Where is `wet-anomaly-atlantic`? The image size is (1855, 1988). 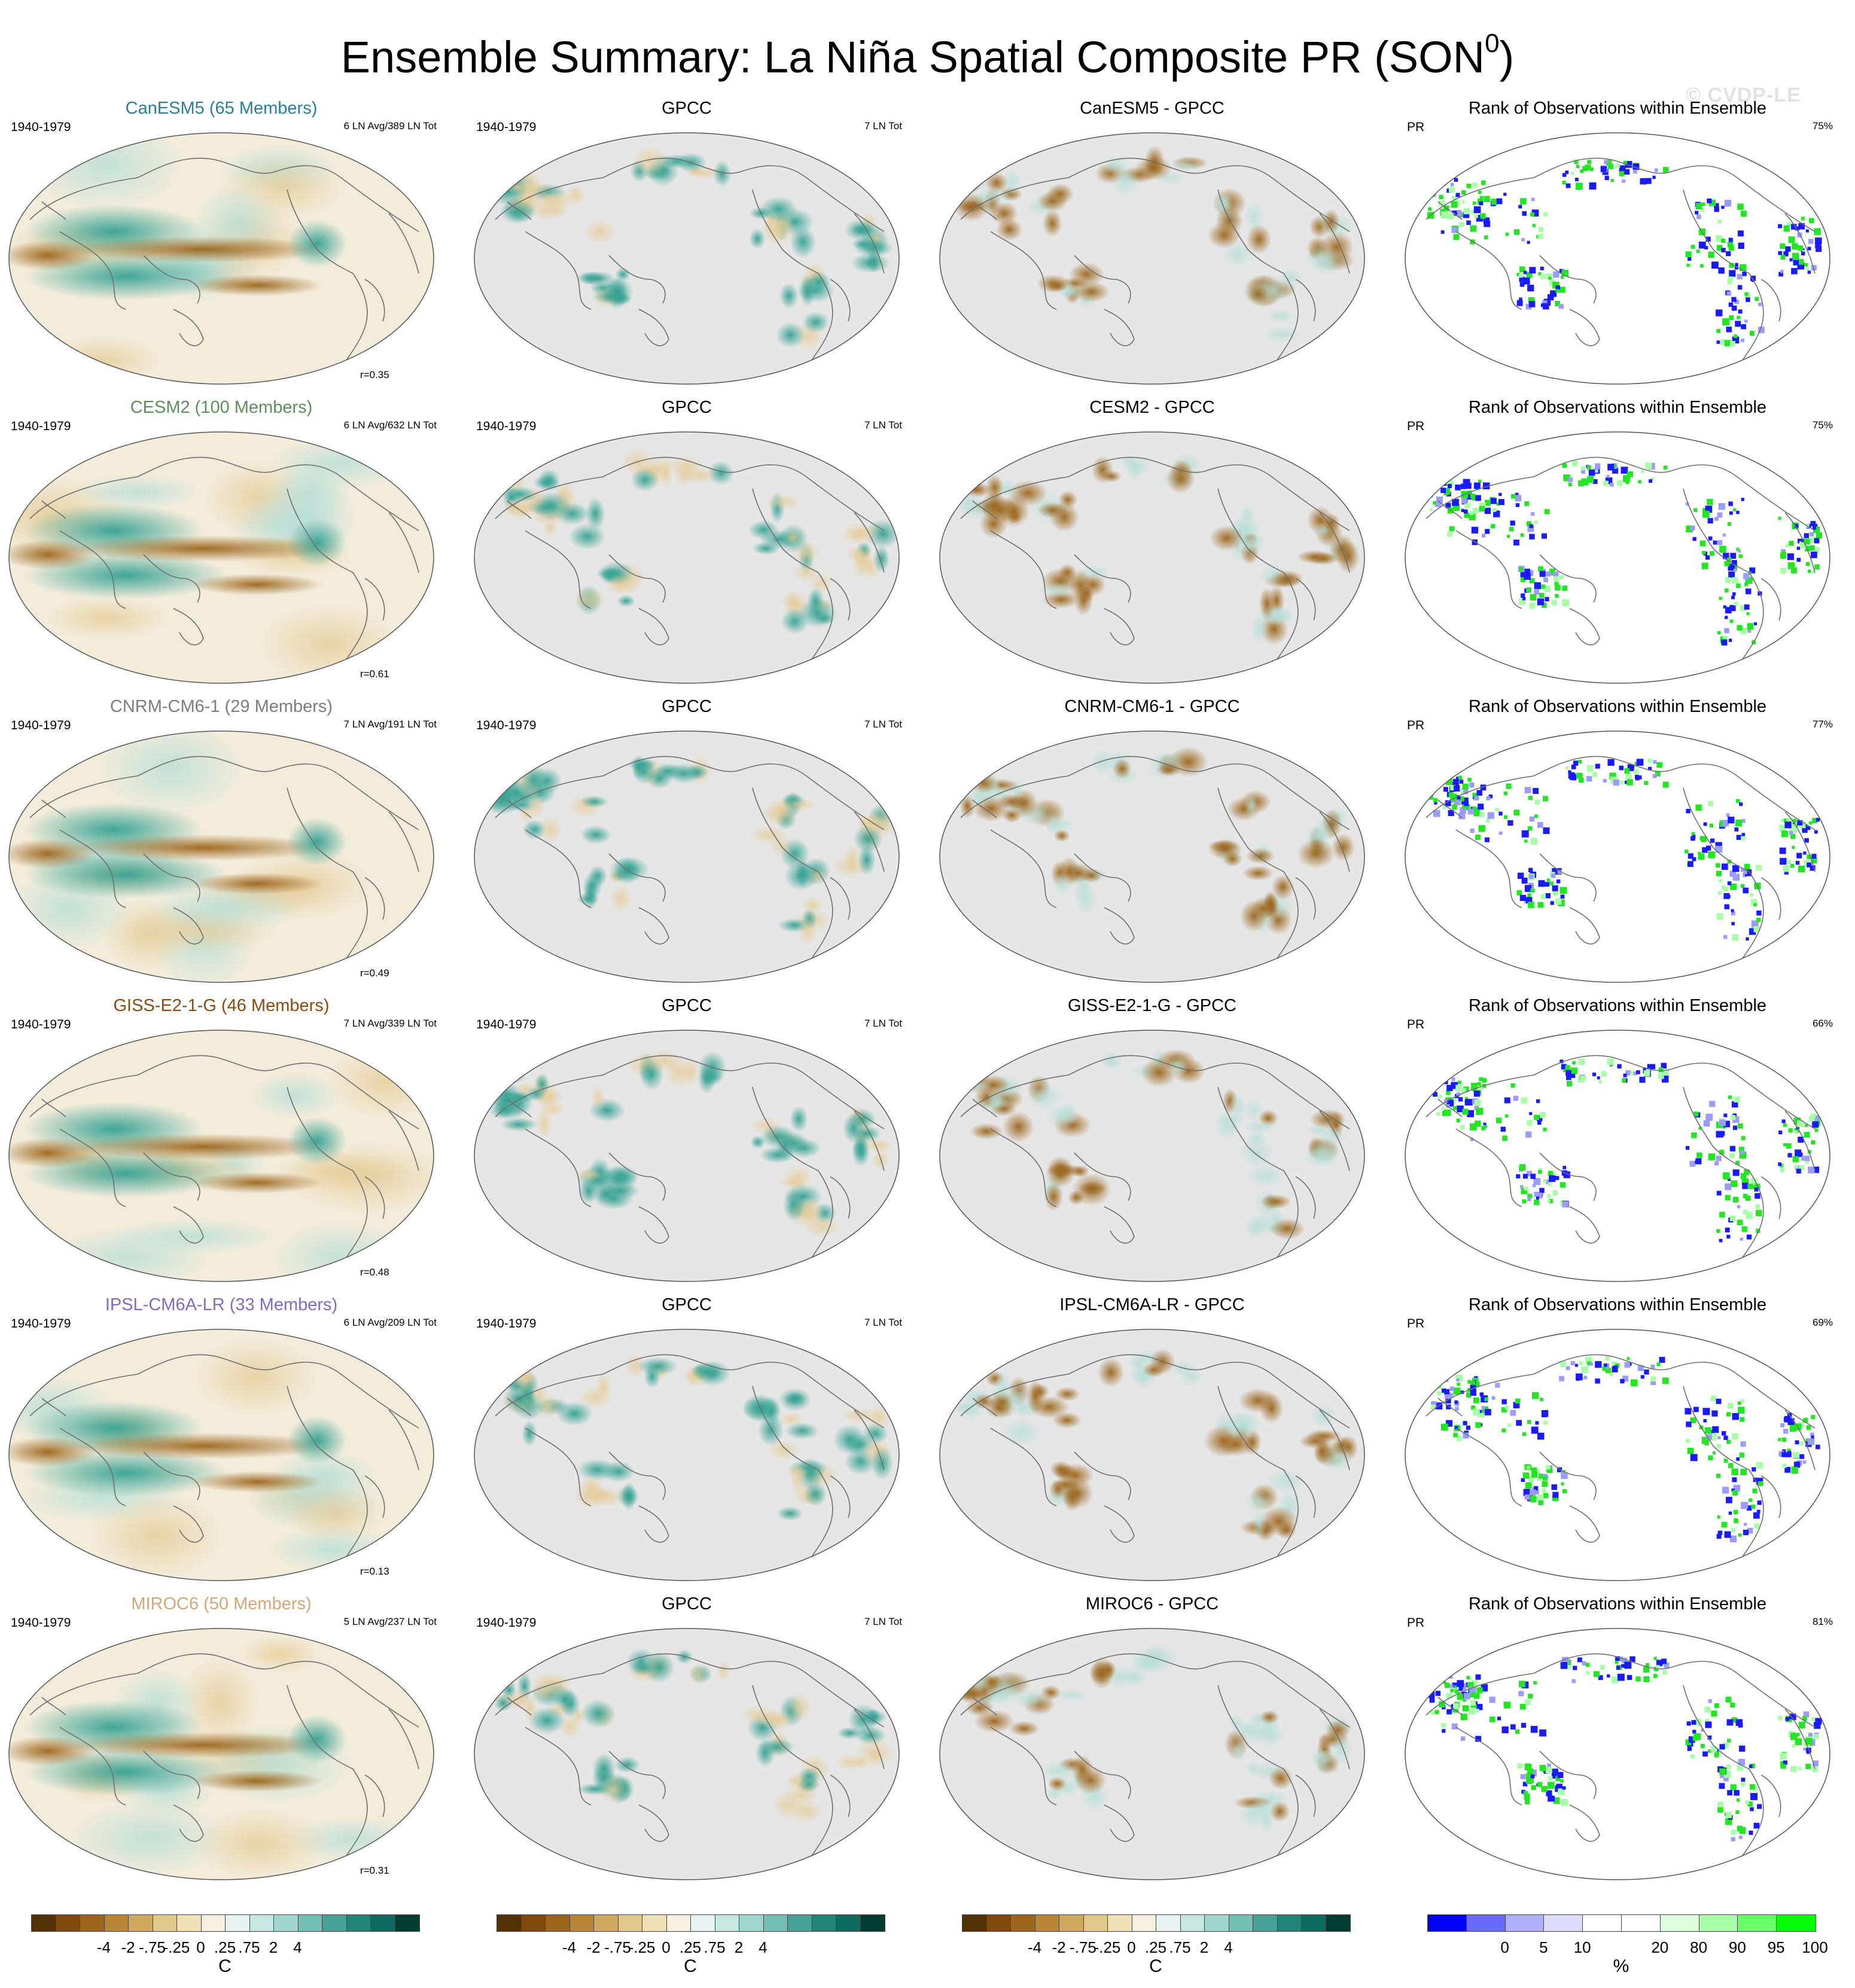
wet-anomaly-atlantic is located at coordinates (317, 842).